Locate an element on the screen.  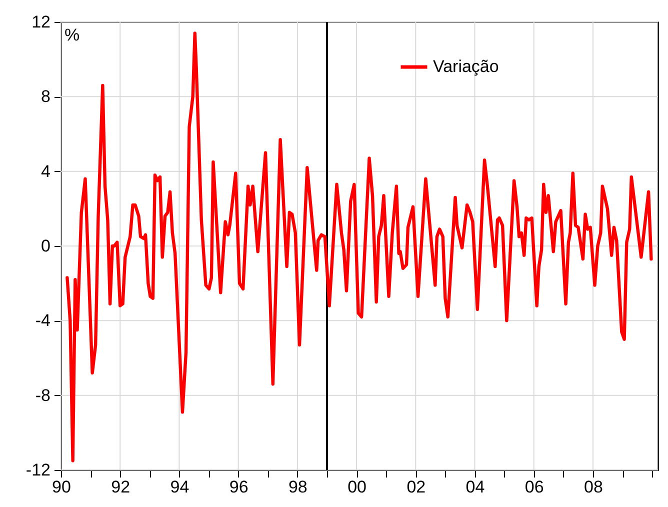
x-tick-label: 06 is located at coordinates (534, 487).